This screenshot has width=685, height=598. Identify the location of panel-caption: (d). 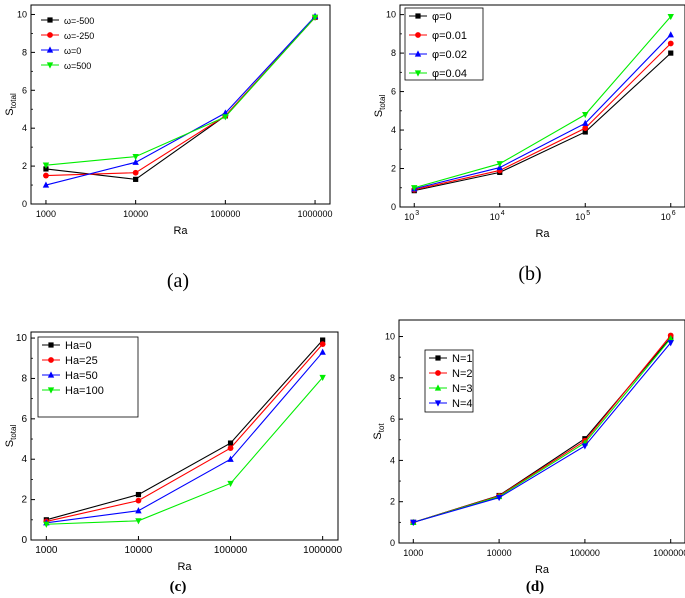
(535, 587).